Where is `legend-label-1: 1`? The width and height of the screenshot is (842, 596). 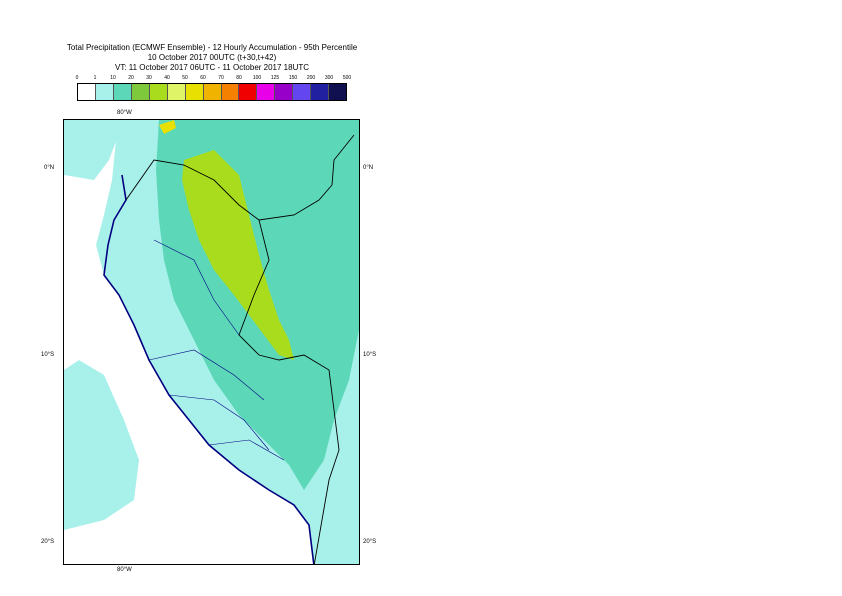
legend-label-1: 1 is located at coordinates (95, 78).